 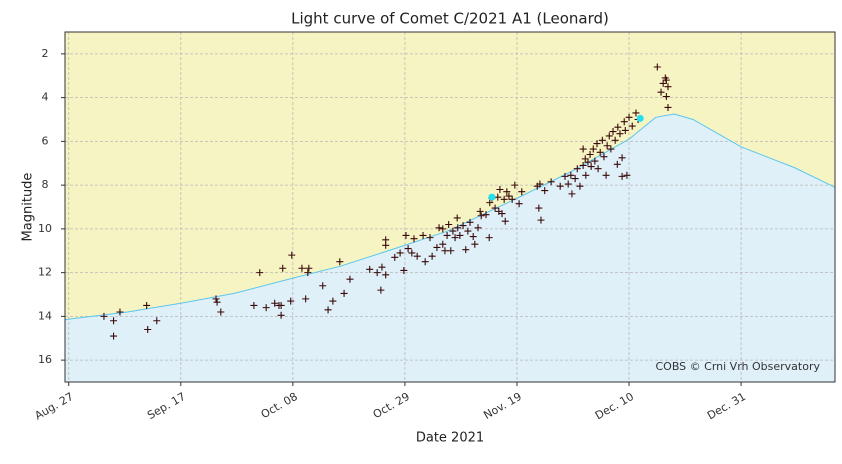 I want to click on x-tick-label: Dec. 31, so click(x=726, y=406).